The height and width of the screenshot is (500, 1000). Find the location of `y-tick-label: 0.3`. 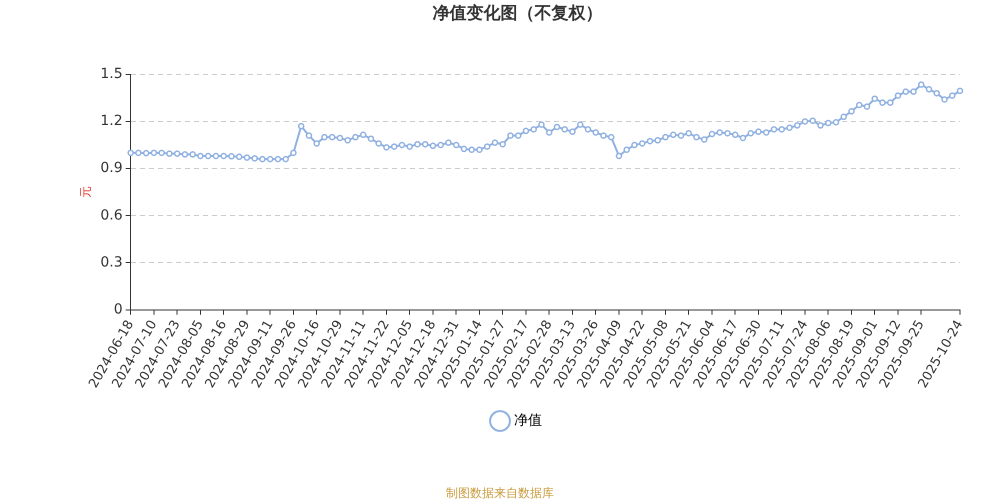

y-tick-label: 0.3 is located at coordinates (111, 262).